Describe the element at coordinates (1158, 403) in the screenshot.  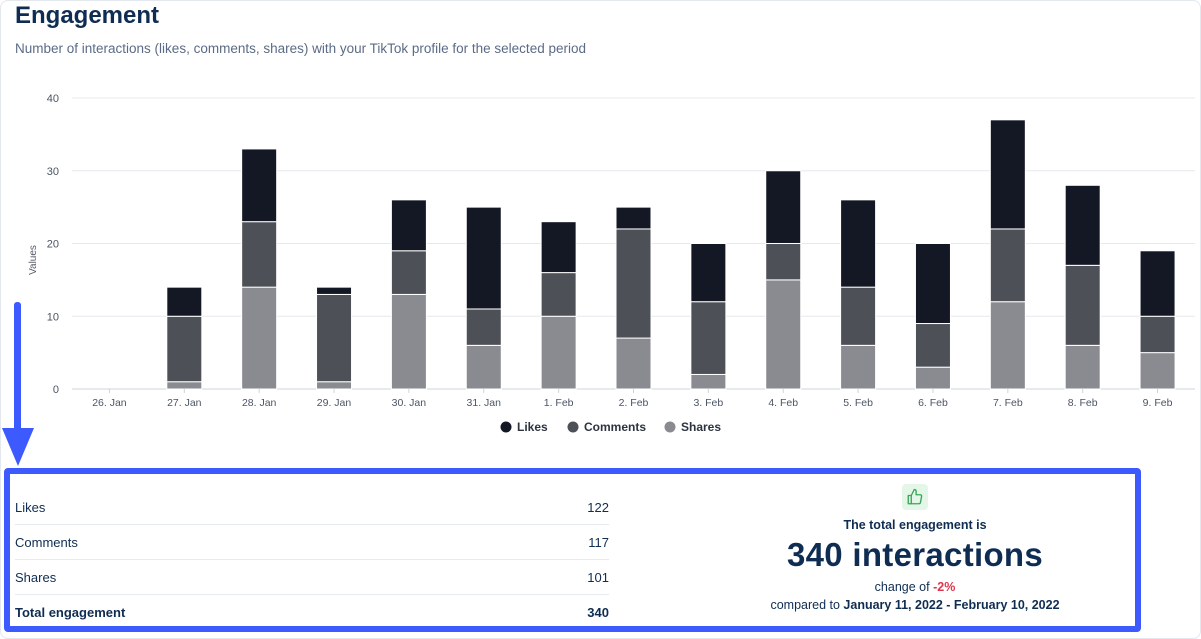
I see `x-tick-label: 9. Feb` at that location.